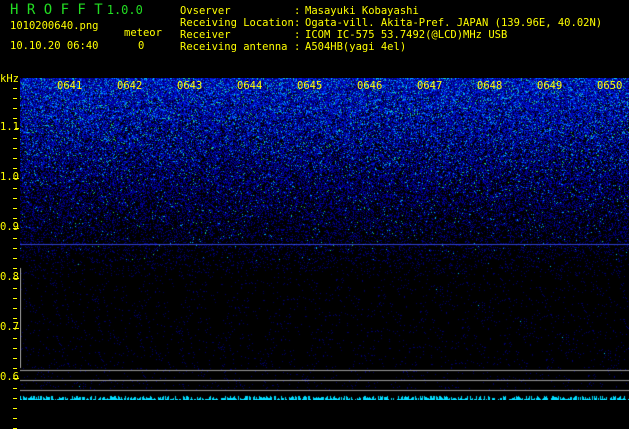  What do you see at coordinates (54, 46) in the screenshot?
I see `file-datetime: 10.10.20 06:40` at bounding box center [54, 46].